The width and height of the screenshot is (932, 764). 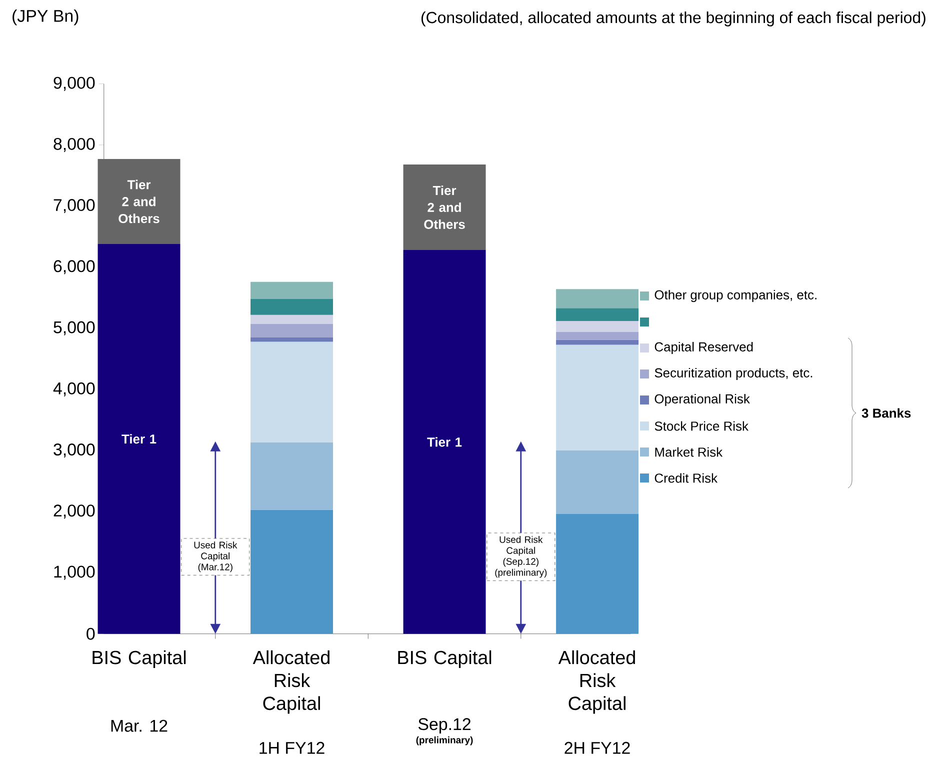 I want to click on y-tick-label: 9,000, so click(x=74, y=83).